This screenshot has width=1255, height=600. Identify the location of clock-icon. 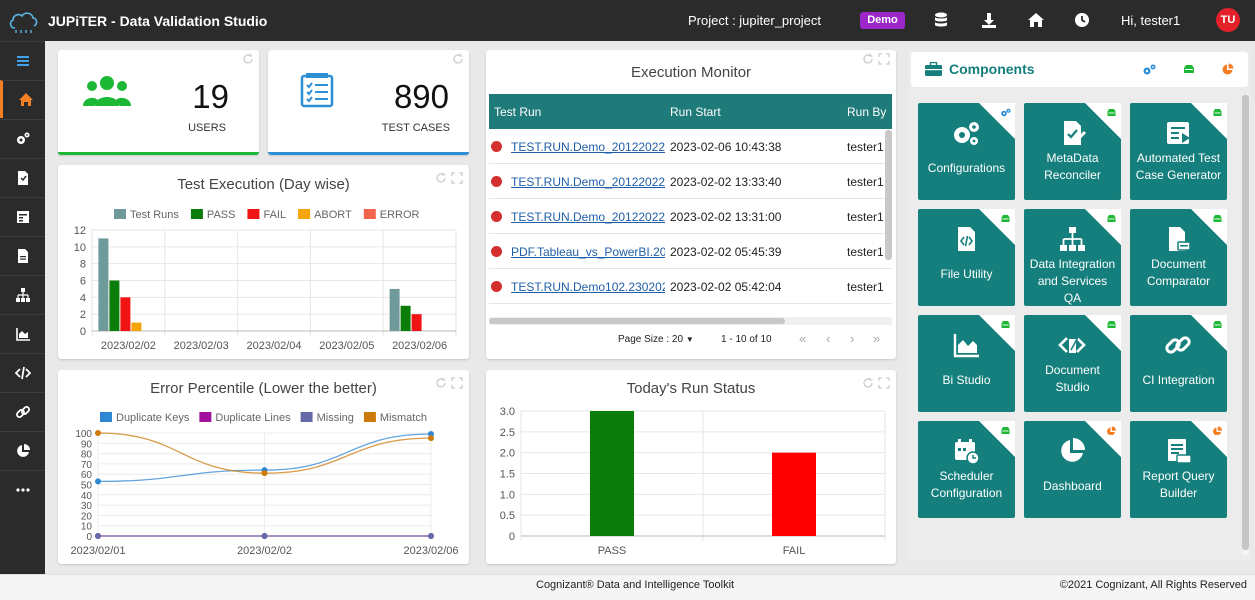
(1082, 20).